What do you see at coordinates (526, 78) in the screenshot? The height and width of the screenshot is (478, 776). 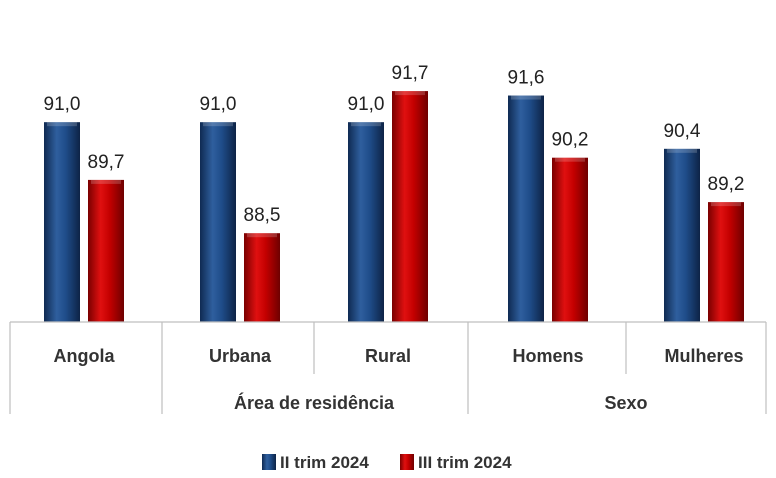 I see `value-label: 91,6` at bounding box center [526, 78].